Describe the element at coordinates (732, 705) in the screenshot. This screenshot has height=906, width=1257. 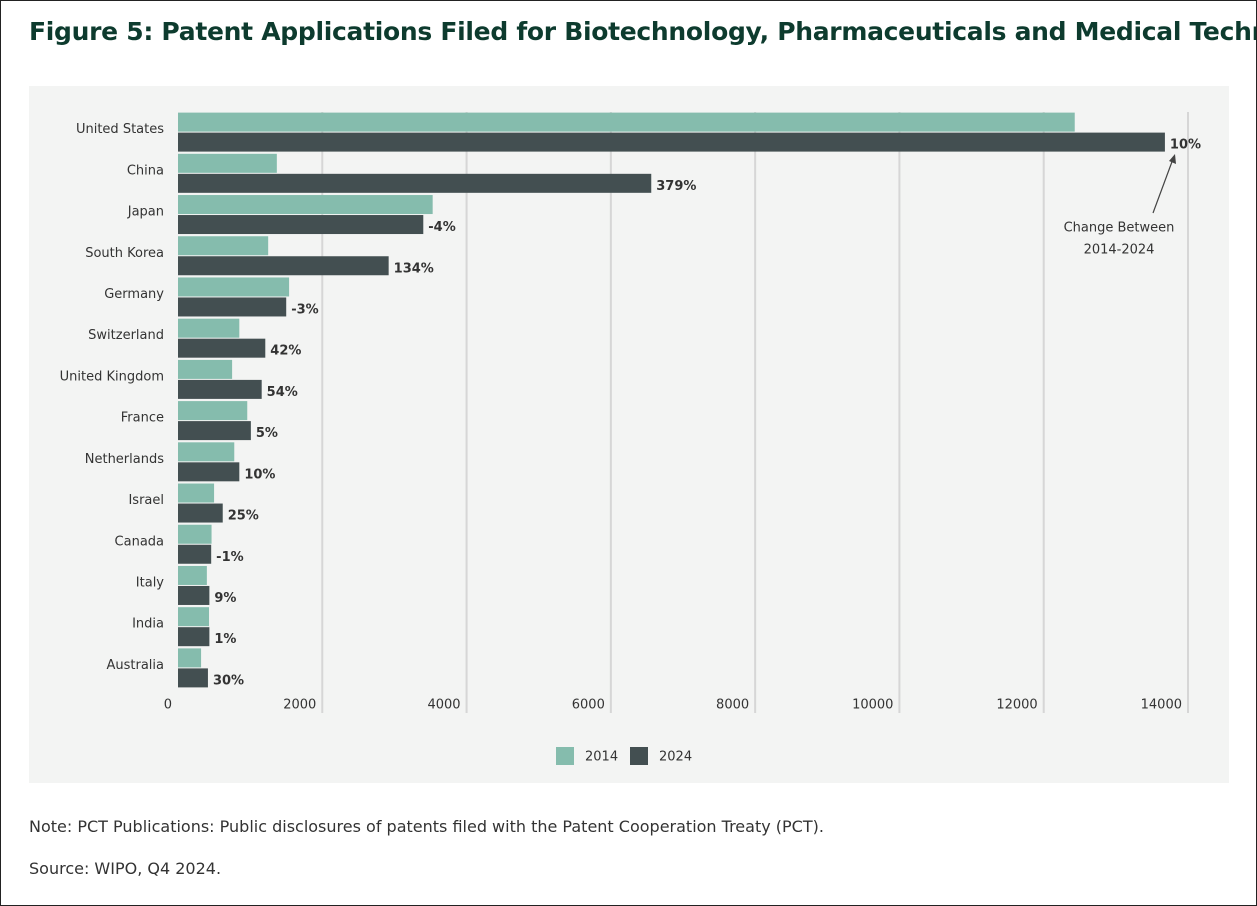
I see `x-tick-label: 8000` at that location.